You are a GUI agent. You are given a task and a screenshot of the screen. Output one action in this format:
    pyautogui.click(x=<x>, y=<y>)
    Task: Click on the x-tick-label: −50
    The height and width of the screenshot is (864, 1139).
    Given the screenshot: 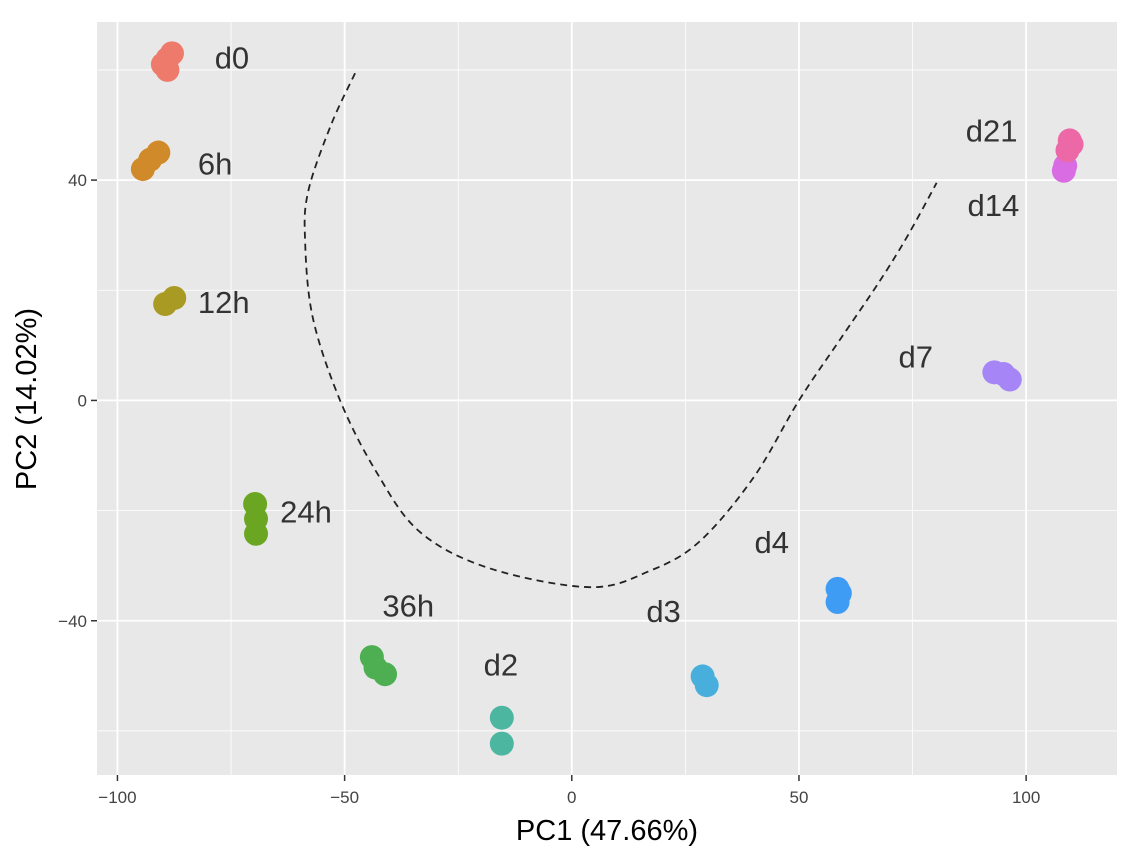 What is the action you would take?
    pyautogui.click(x=344, y=797)
    